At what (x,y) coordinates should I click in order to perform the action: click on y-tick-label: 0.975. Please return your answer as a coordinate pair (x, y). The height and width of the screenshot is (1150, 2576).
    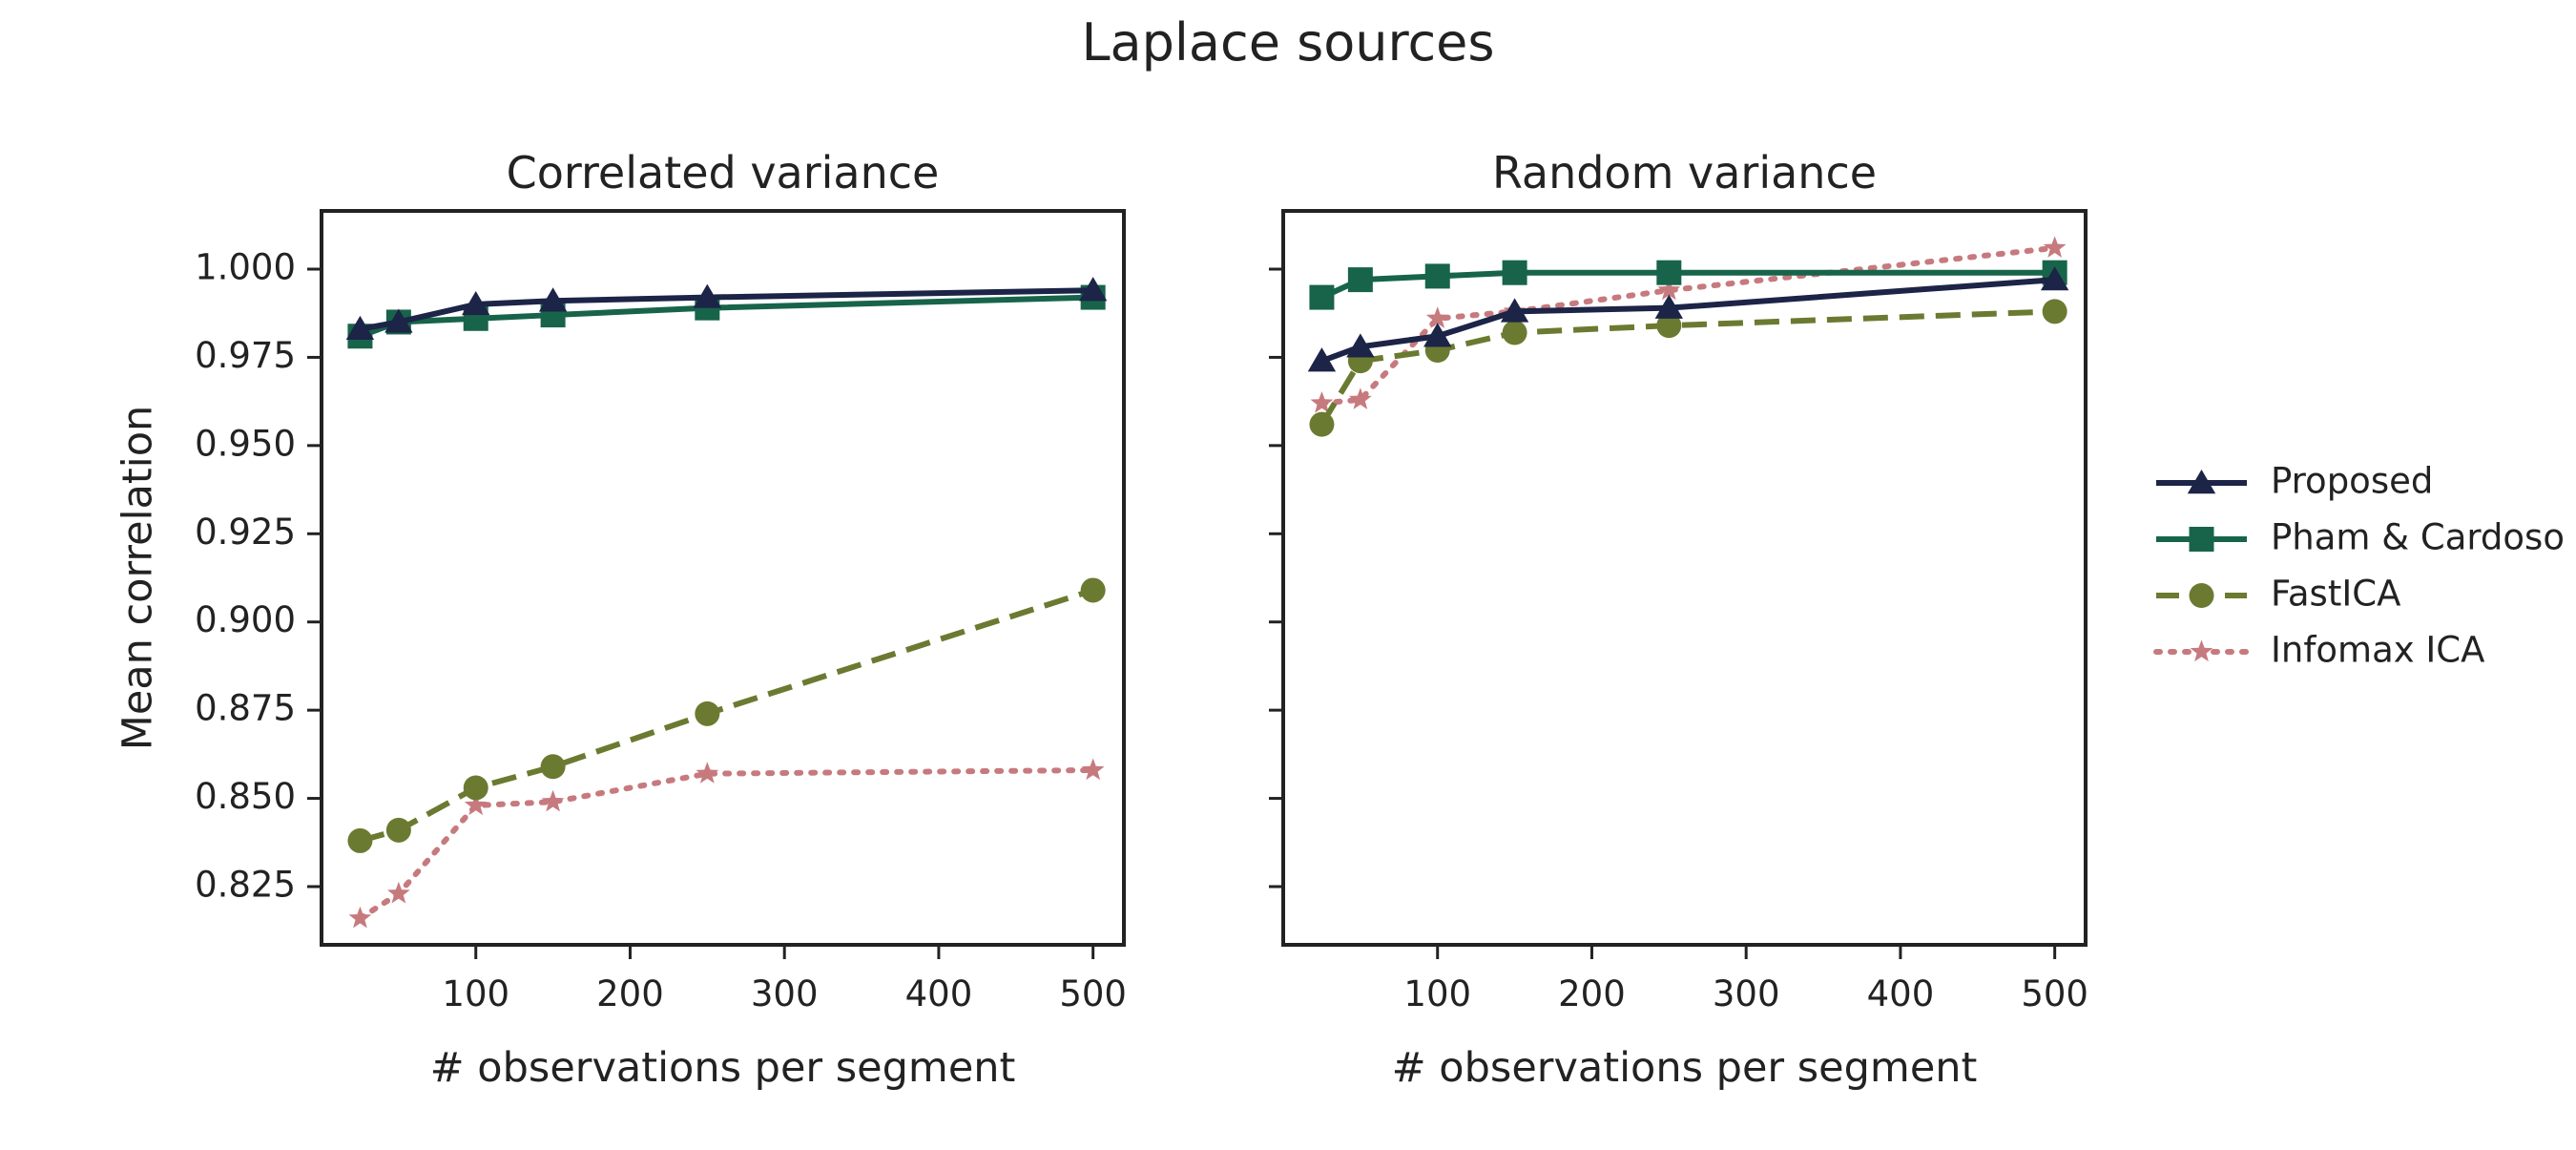
    Looking at the image, I should click on (245, 355).